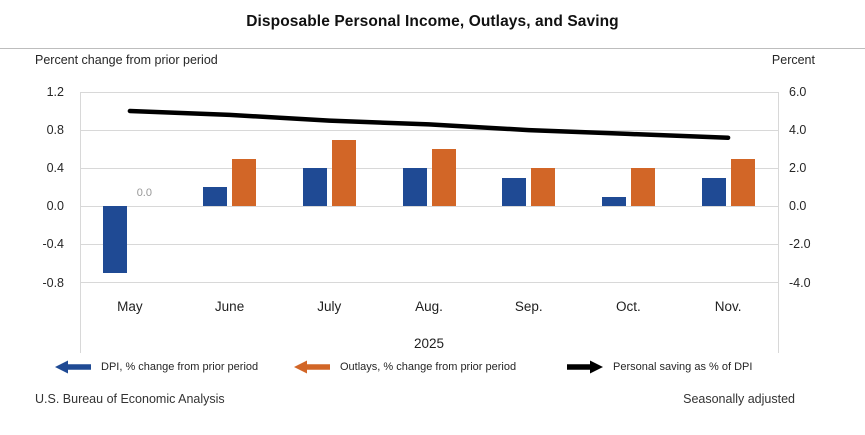  Describe the element at coordinates (130, 306) in the screenshot. I see `month-label: May` at that location.